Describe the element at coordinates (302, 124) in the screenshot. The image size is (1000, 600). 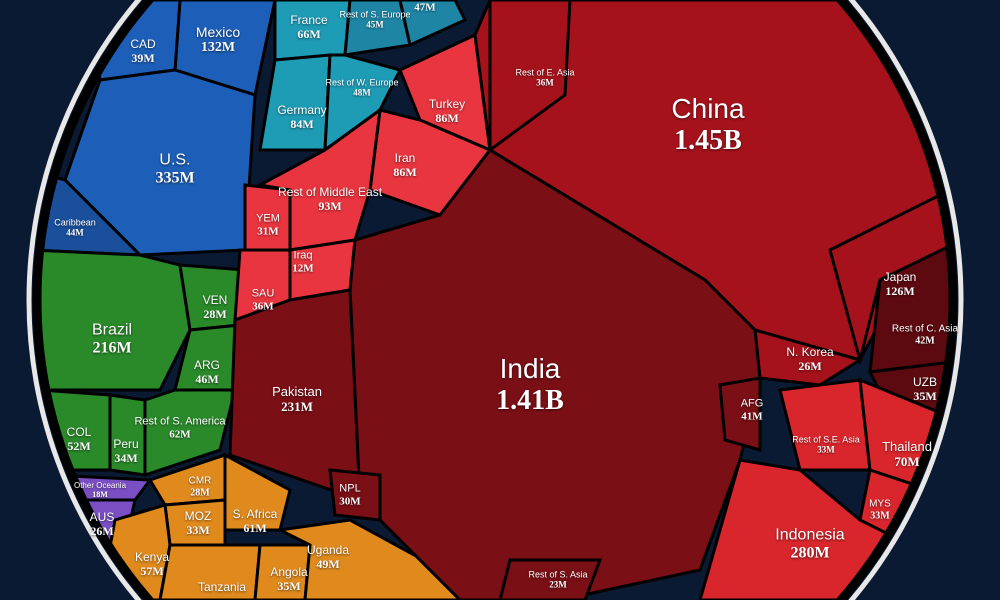
I see `value-label: 84M` at that location.